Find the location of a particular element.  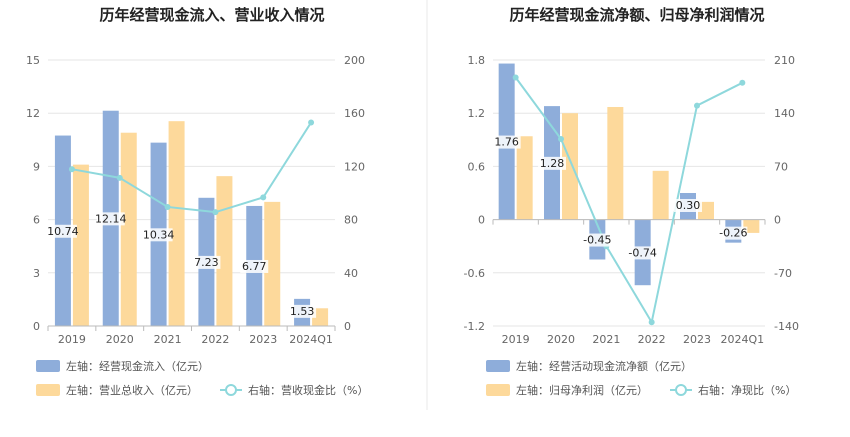

chart2-title: 历年经营现金流净额、归母净利润情况 is located at coordinates (636, 15).